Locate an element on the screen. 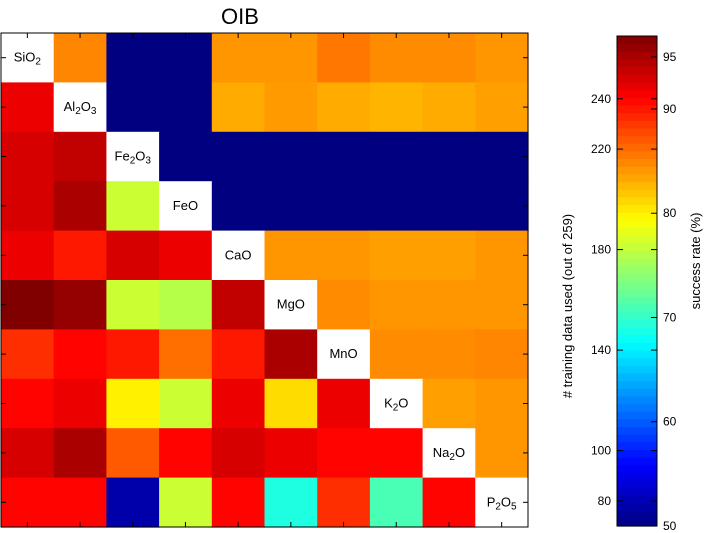 Image resolution: width=706 pixels, height=533 pixels. label-part: K is located at coordinates (388, 403).